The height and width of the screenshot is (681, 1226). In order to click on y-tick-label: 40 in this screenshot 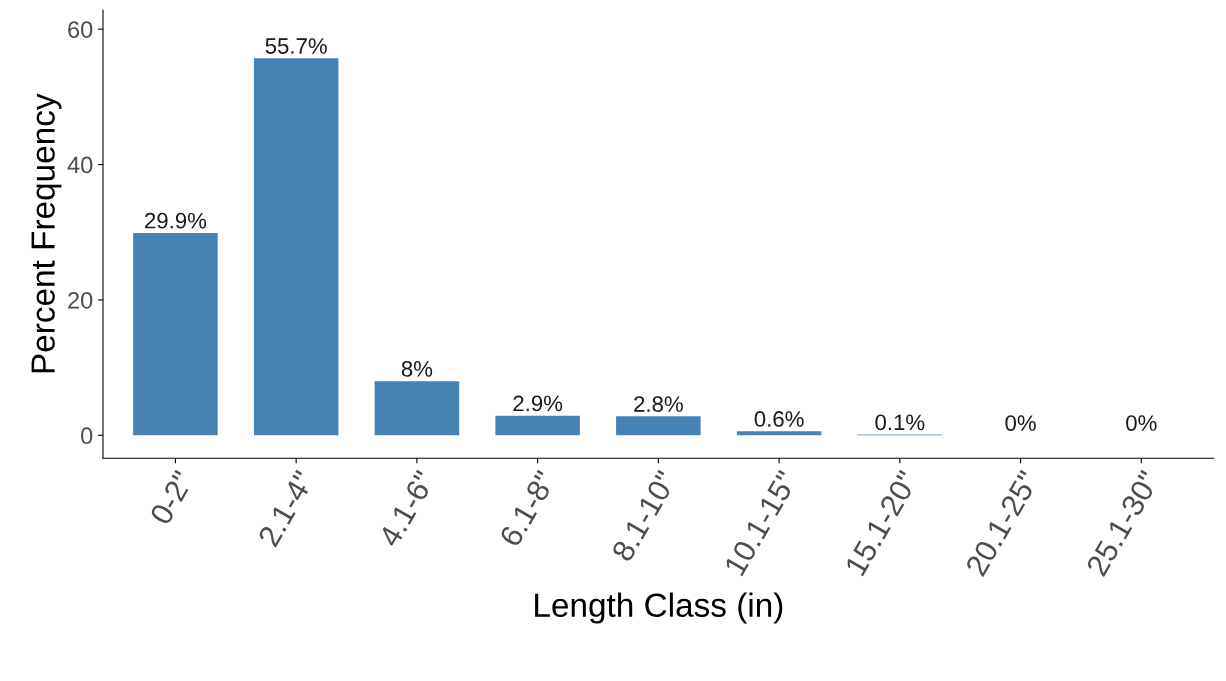, I will do `click(80, 165)`.